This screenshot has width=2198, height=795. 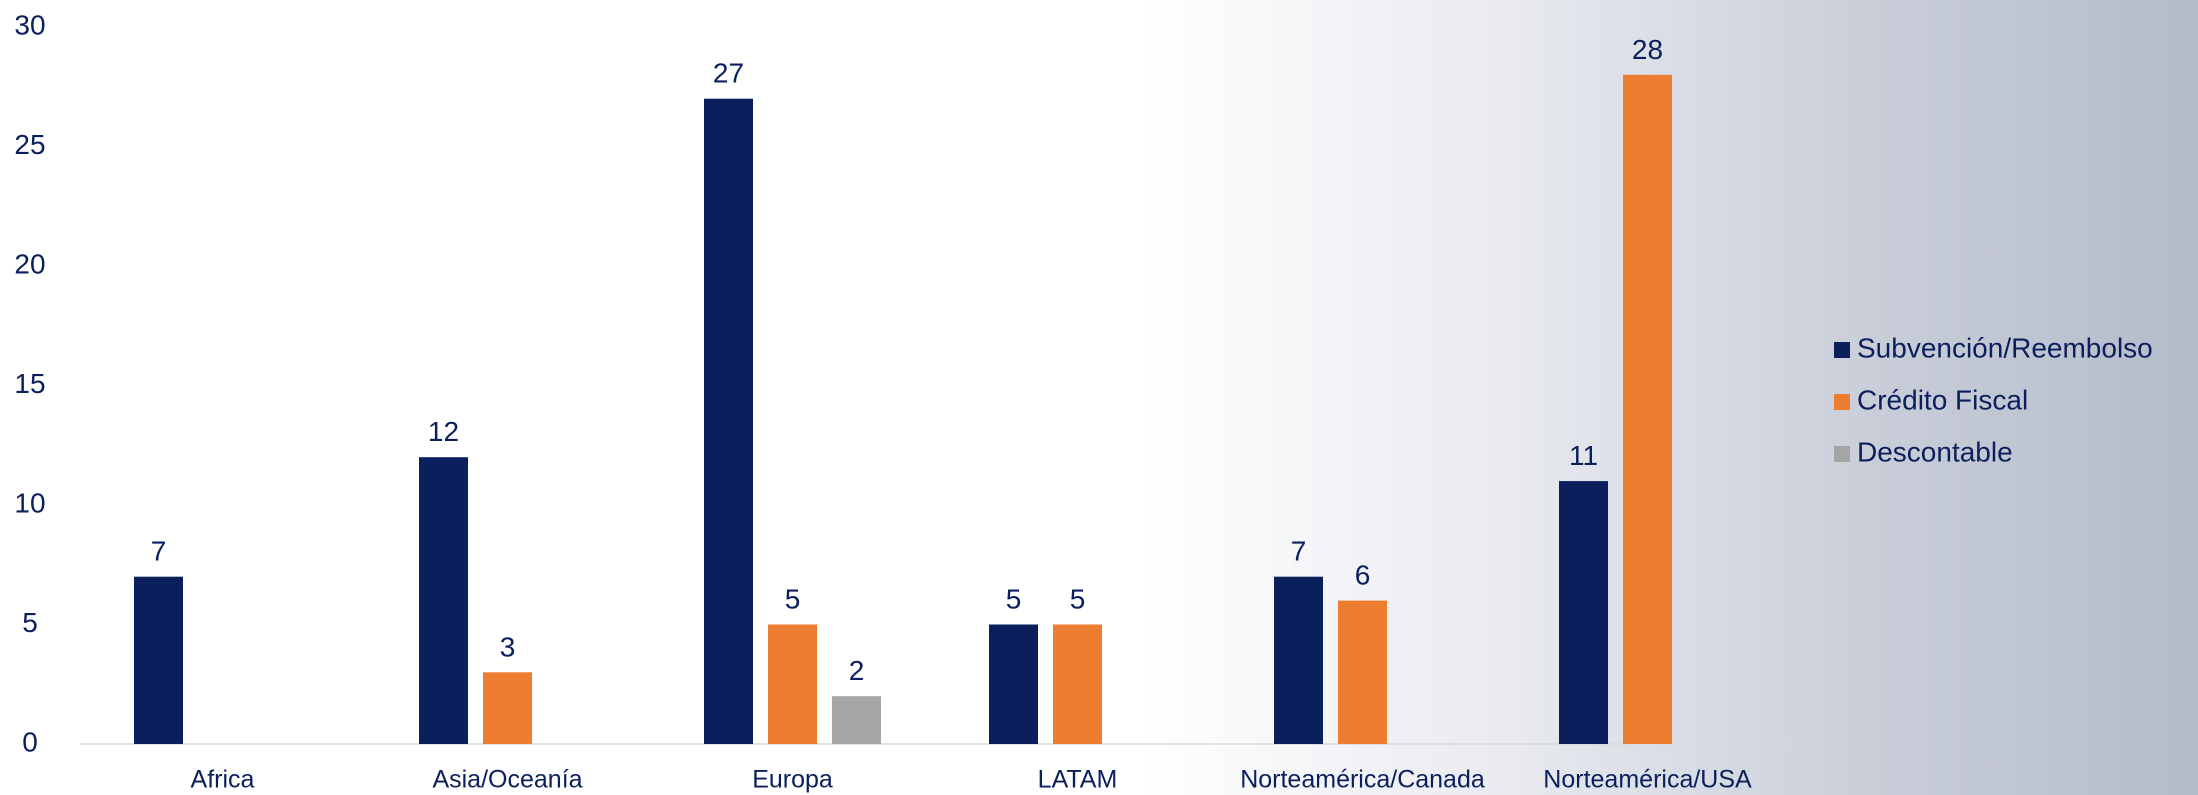 What do you see at coordinates (29, 24) in the screenshot?
I see `y-tick-label: 30` at bounding box center [29, 24].